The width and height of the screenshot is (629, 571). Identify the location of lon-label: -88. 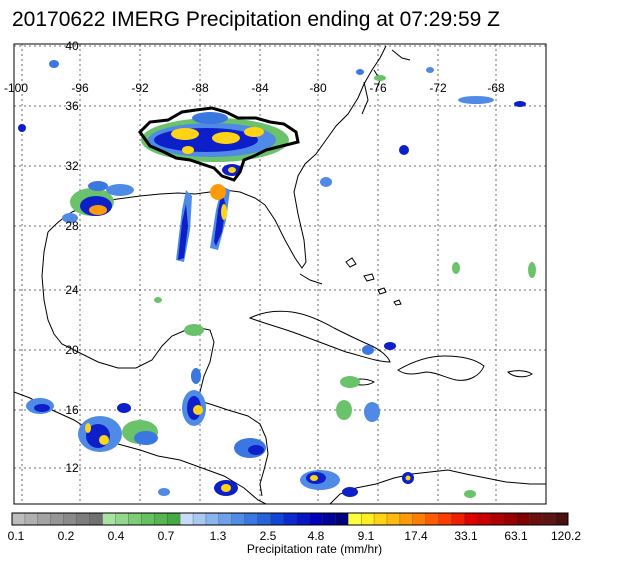
(200, 88).